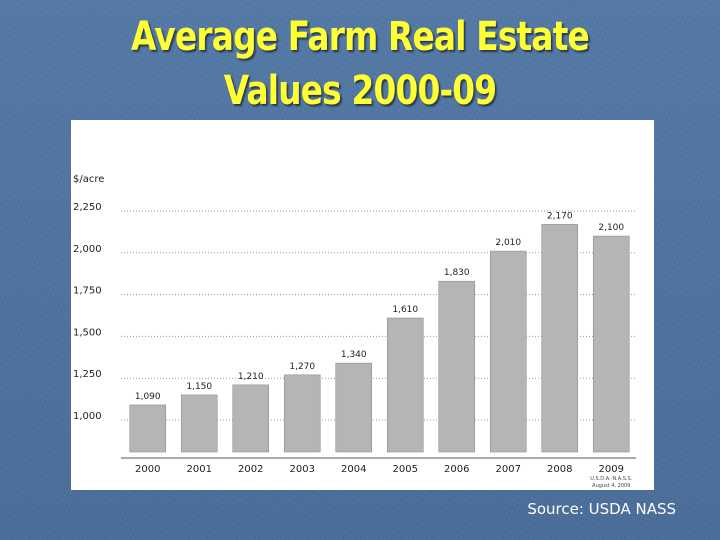  I want to click on chart-annotation-line-1: U.S.D.A.-N.A.S.S., so click(611, 479).